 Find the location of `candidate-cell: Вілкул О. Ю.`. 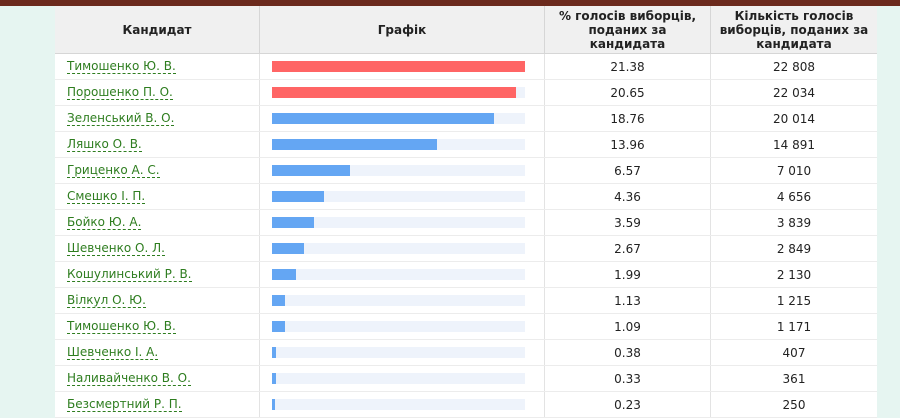

candidate-cell: Вілкул О. Ю. is located at coordinates (157, 300).